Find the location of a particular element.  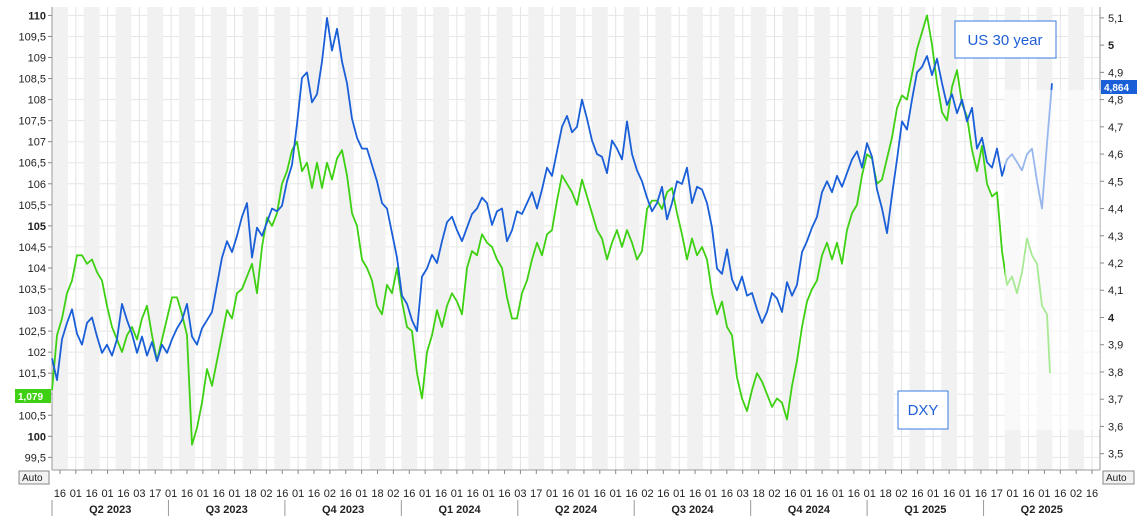

right-tick-label: 3,5 is located at coordinates (1115, 455).